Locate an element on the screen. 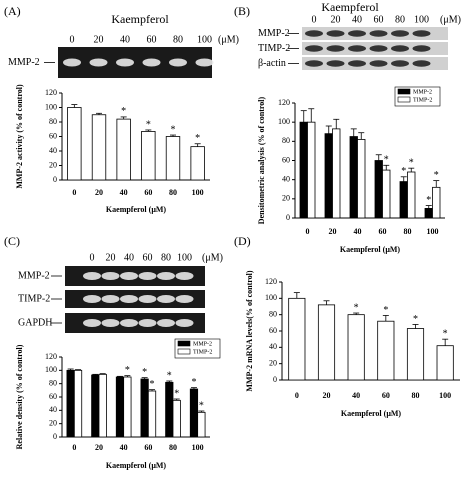 Image resolution: width=474 pixels, height=479 pixels. y-axis-label: MMP-2 mRNA levels(% of control) is located at coordinates (249, 330).